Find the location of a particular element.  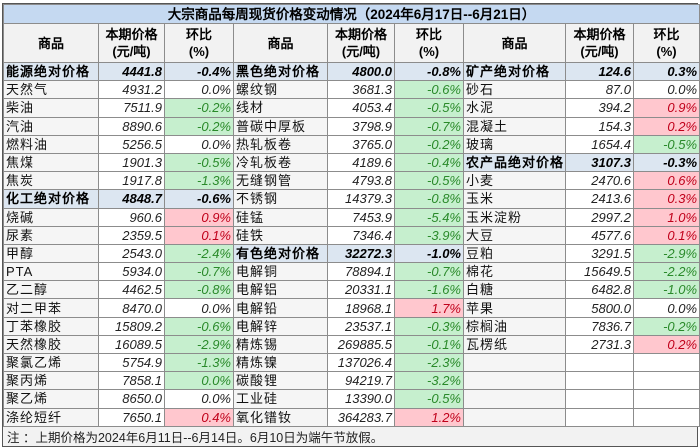

product-name: 棉花 is located at coordinates (514, 272).